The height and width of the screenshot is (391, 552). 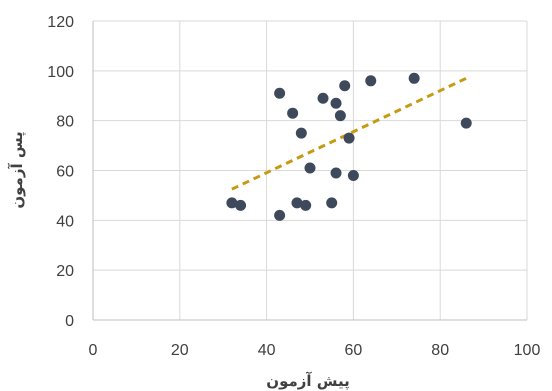 What do you see at coordinates (180, 350) in the screenshot?
I see `x-tick-label: 20` at bounding box center [180, 350].